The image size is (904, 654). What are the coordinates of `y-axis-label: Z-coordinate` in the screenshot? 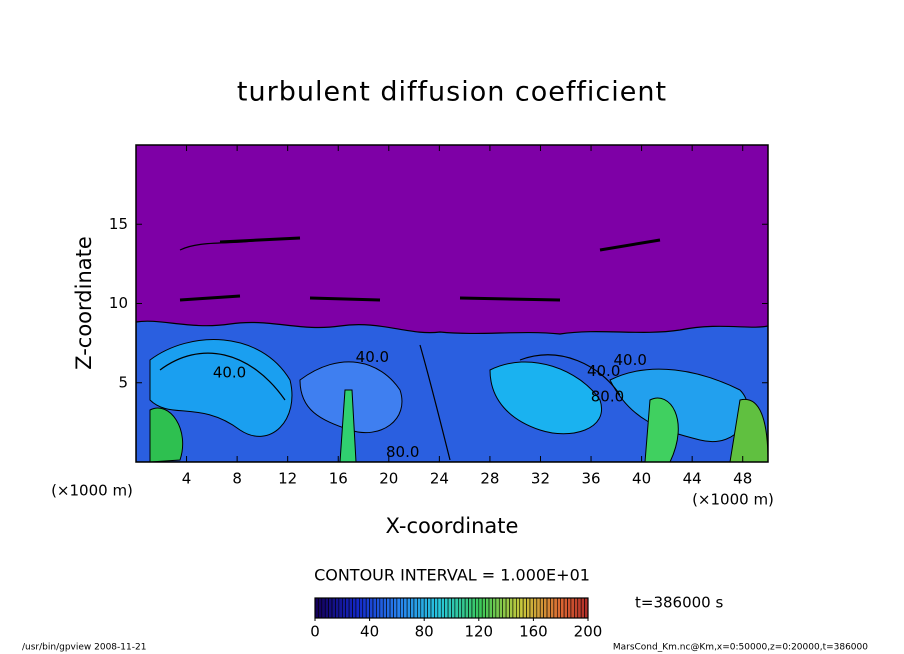 It's located at (84, 303).